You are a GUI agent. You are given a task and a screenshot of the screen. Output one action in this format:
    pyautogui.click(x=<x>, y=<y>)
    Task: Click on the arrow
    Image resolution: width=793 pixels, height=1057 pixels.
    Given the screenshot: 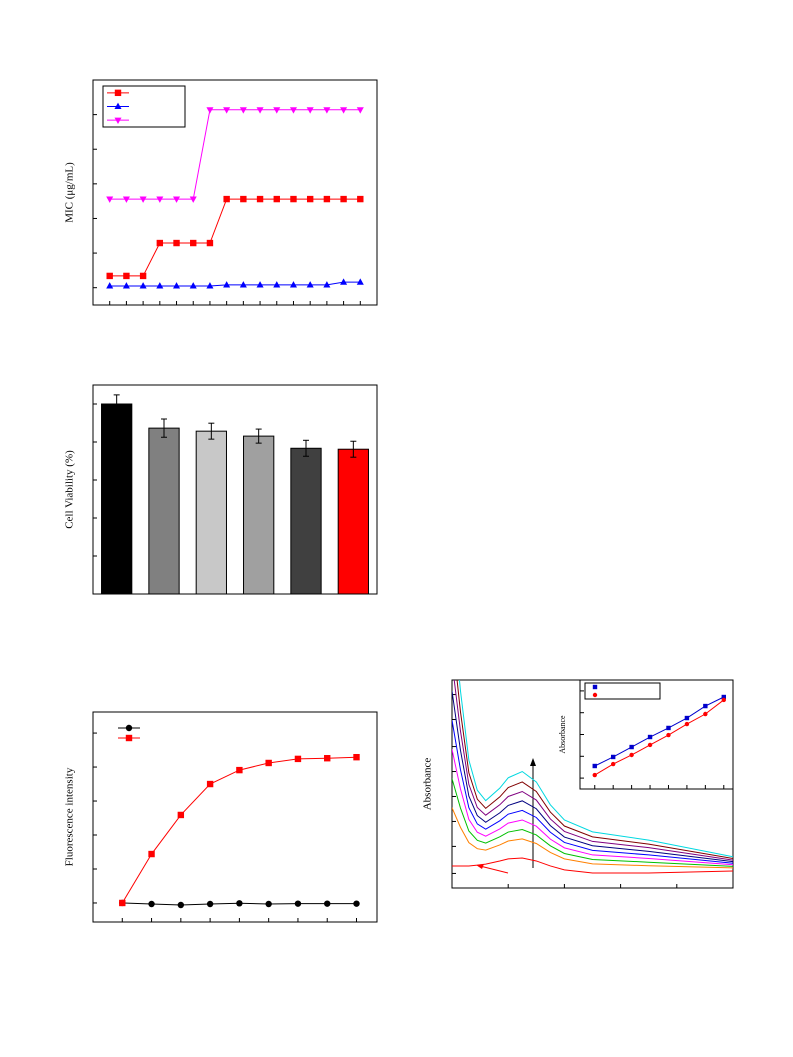 What is the action you would take?
    pyautogui.click(x=494, y=869)
    